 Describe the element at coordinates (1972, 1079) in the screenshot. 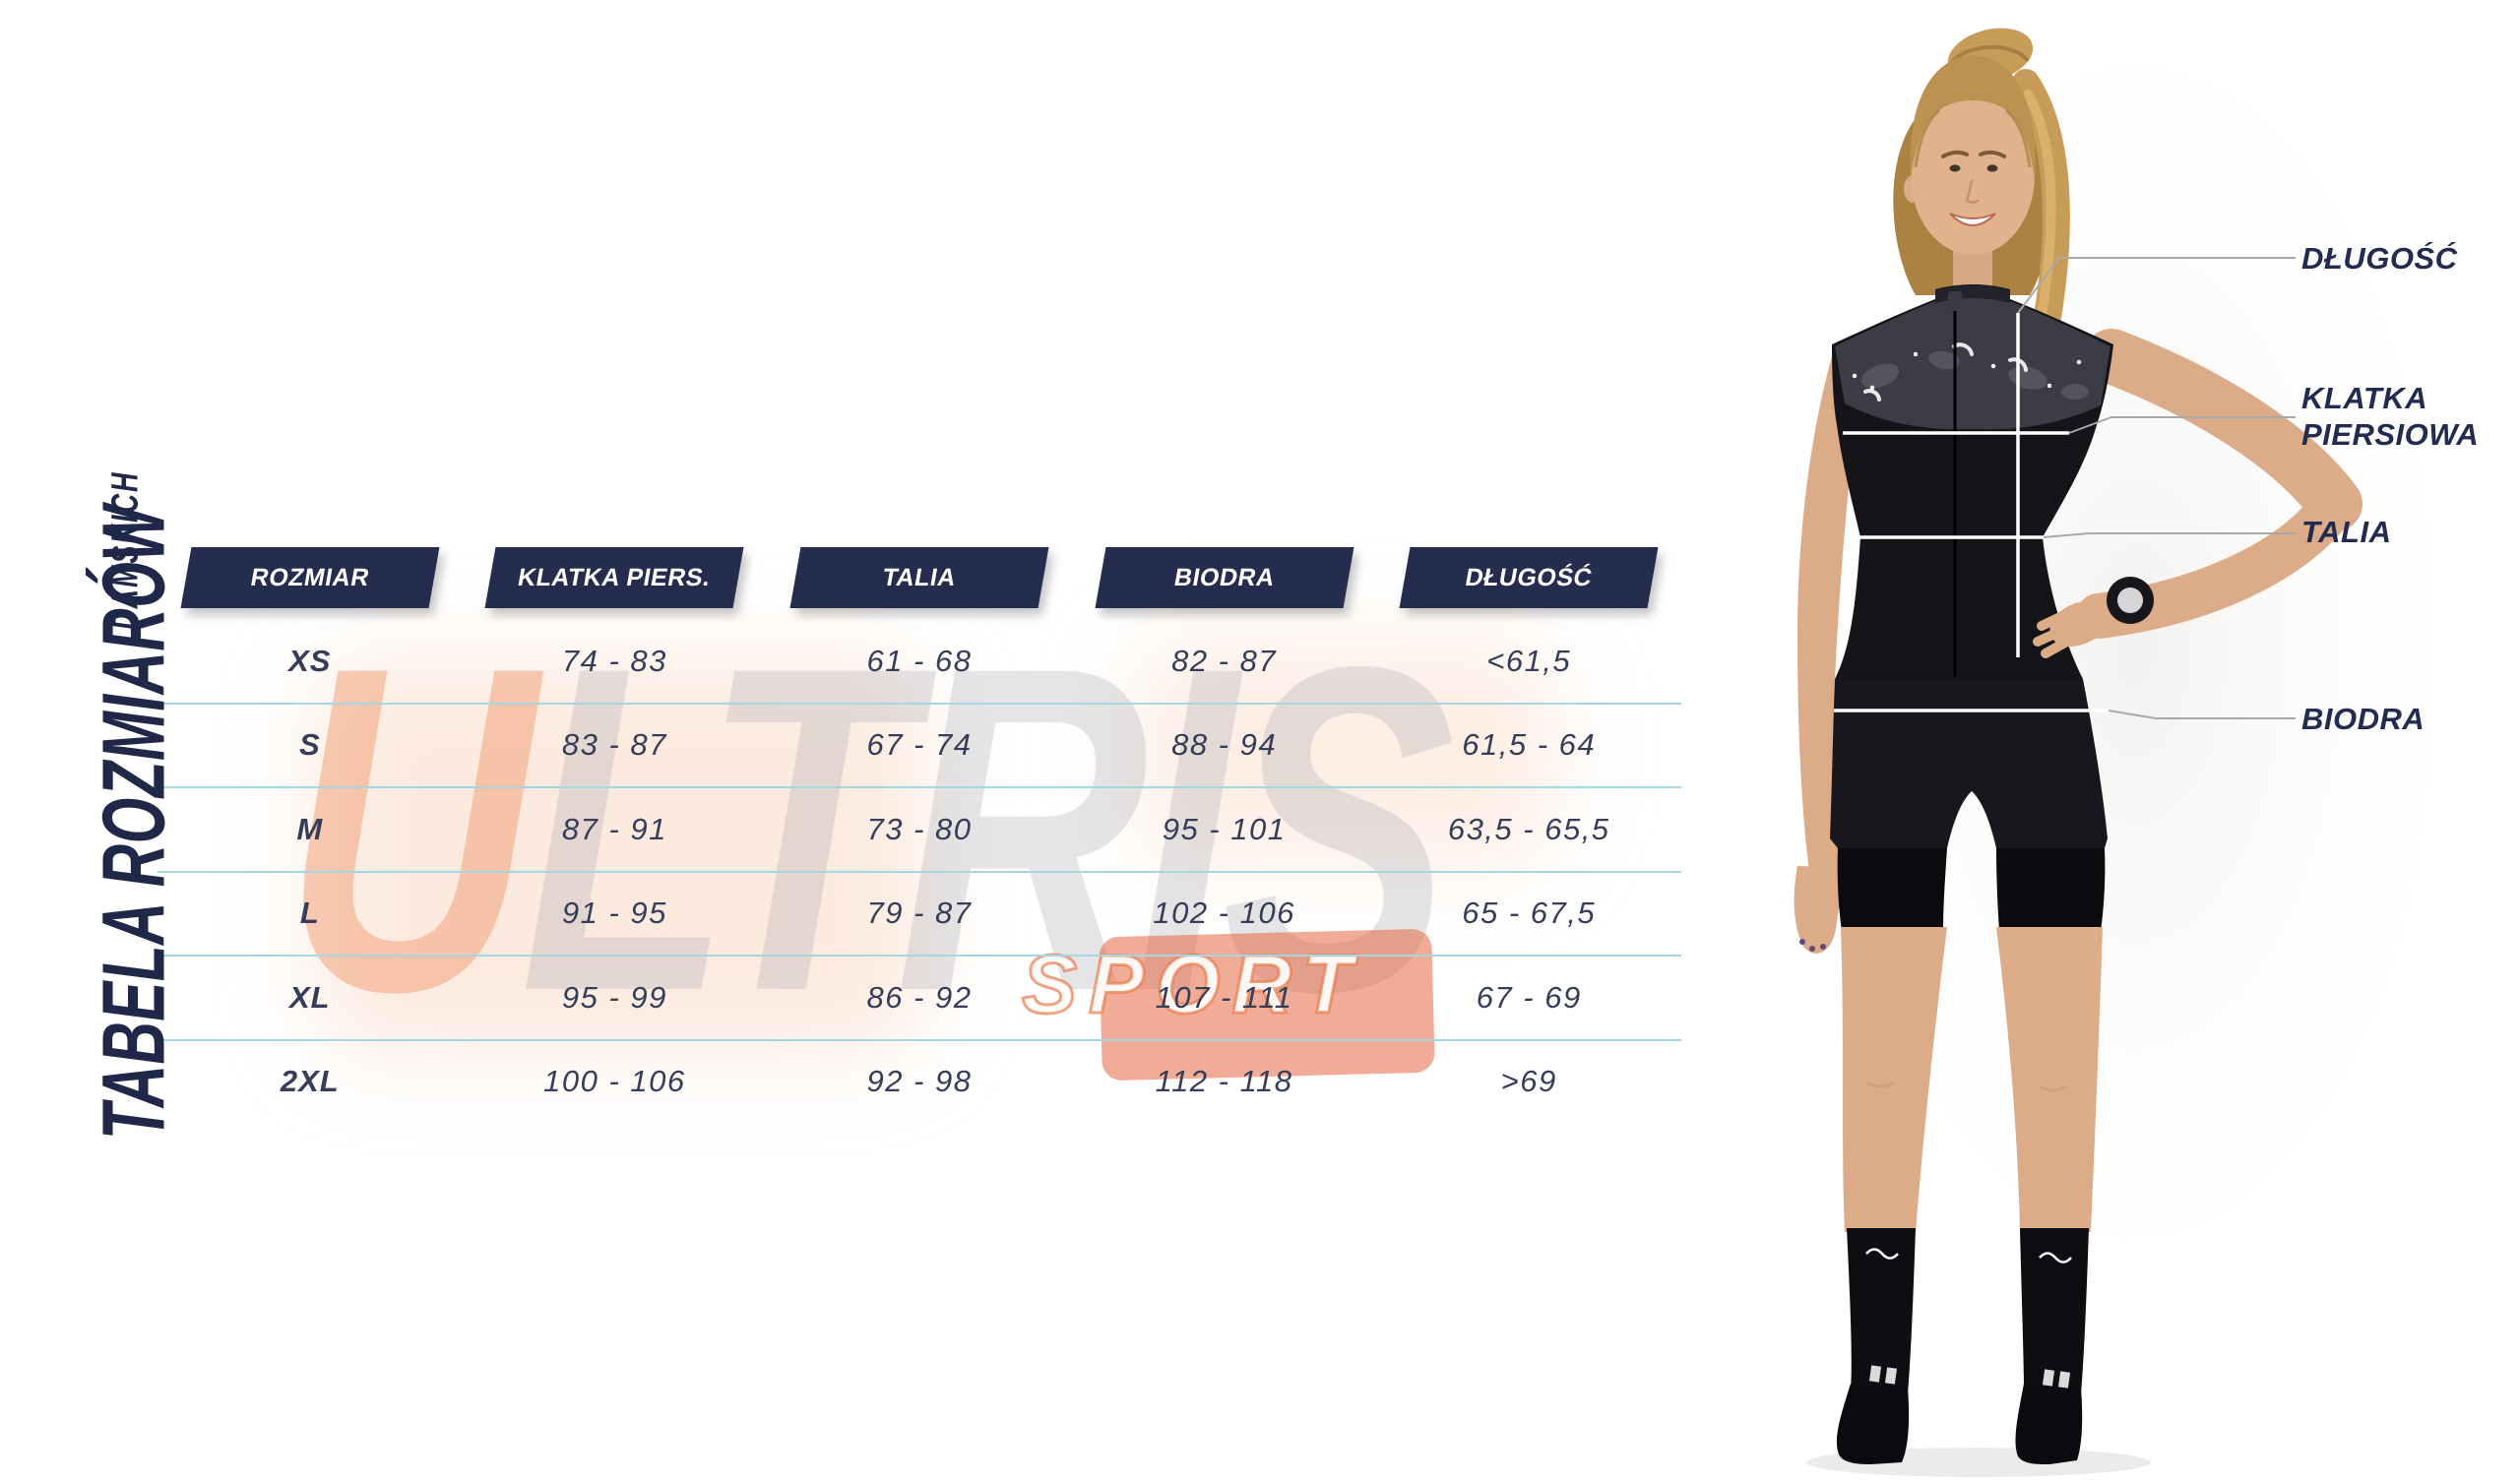

I see `model-legs` at that location.